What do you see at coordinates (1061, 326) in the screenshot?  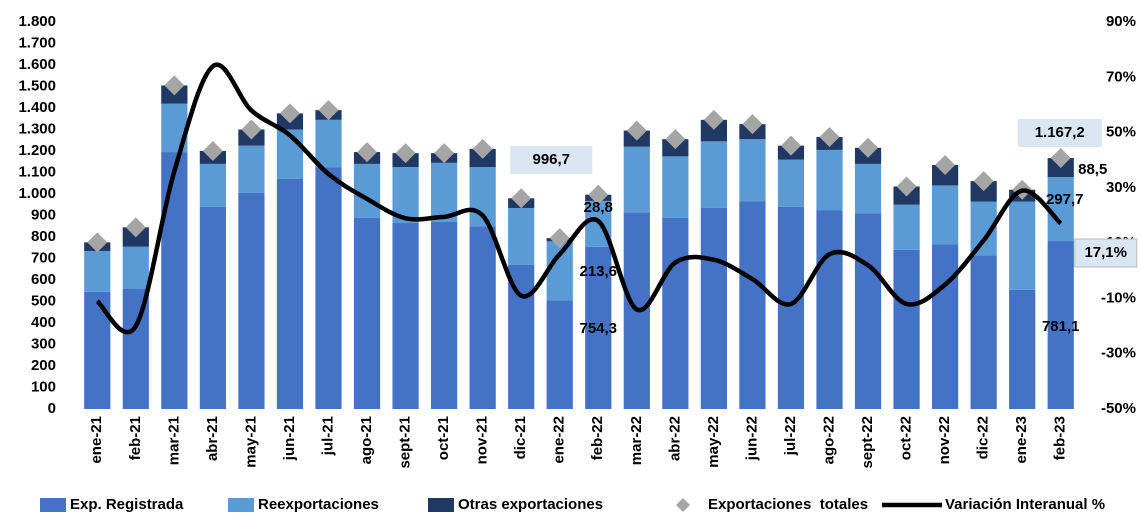 I see `data-label: 781,1` at bounding box center [1061, 326].